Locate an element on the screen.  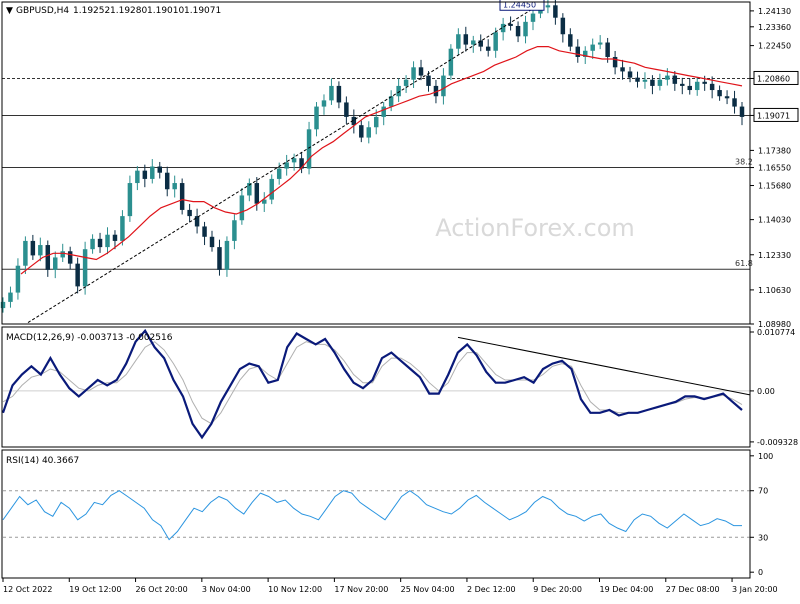
ohlc-low: 1.19010 is located at coordinates (165, 11).